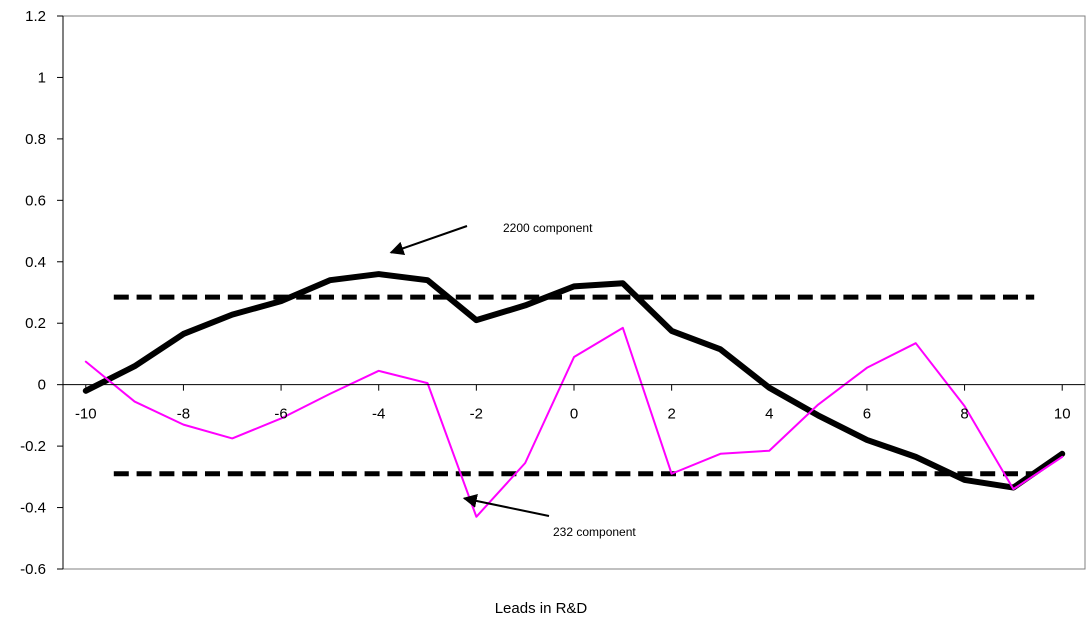 The height and width of the screenshot is (623, 1087). I want to click on x-tick-label: -10, so click(86, 414).